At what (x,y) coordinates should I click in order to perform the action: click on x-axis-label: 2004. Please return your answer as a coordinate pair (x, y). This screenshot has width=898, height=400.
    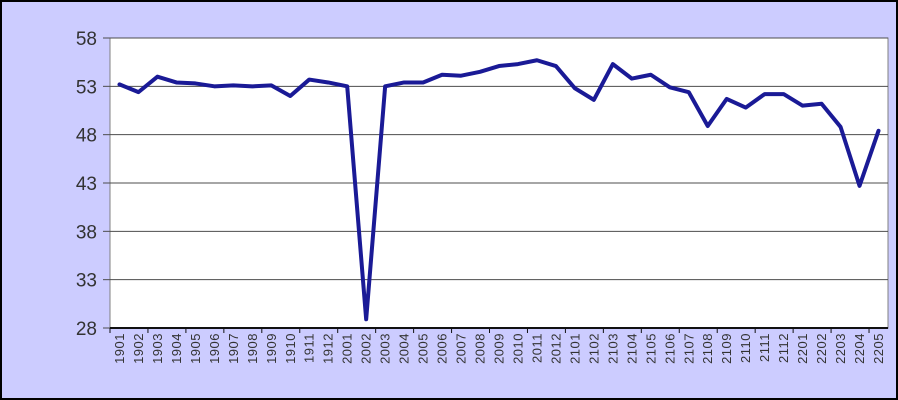
    Looking at the image, I should click on (404, 348).